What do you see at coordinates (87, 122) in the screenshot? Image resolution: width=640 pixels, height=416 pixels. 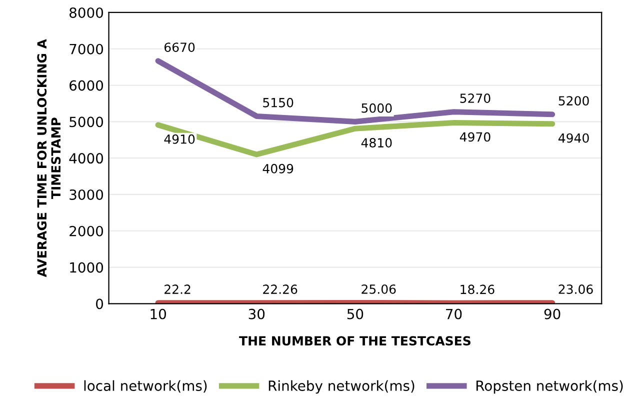 I see `y-tick-label: 5000` at bounding box center [87, 122].